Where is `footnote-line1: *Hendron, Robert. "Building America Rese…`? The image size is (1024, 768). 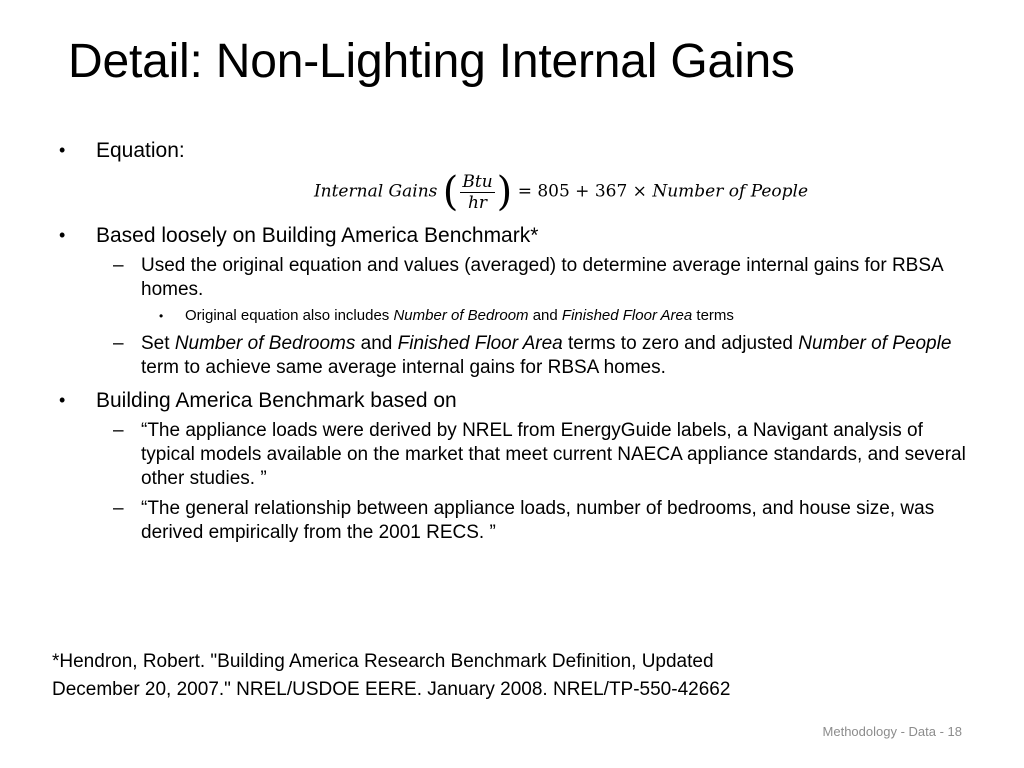 footnote-line1: *Hendron, Robert. "Building America Rese… is located at coordinates (383, 661).